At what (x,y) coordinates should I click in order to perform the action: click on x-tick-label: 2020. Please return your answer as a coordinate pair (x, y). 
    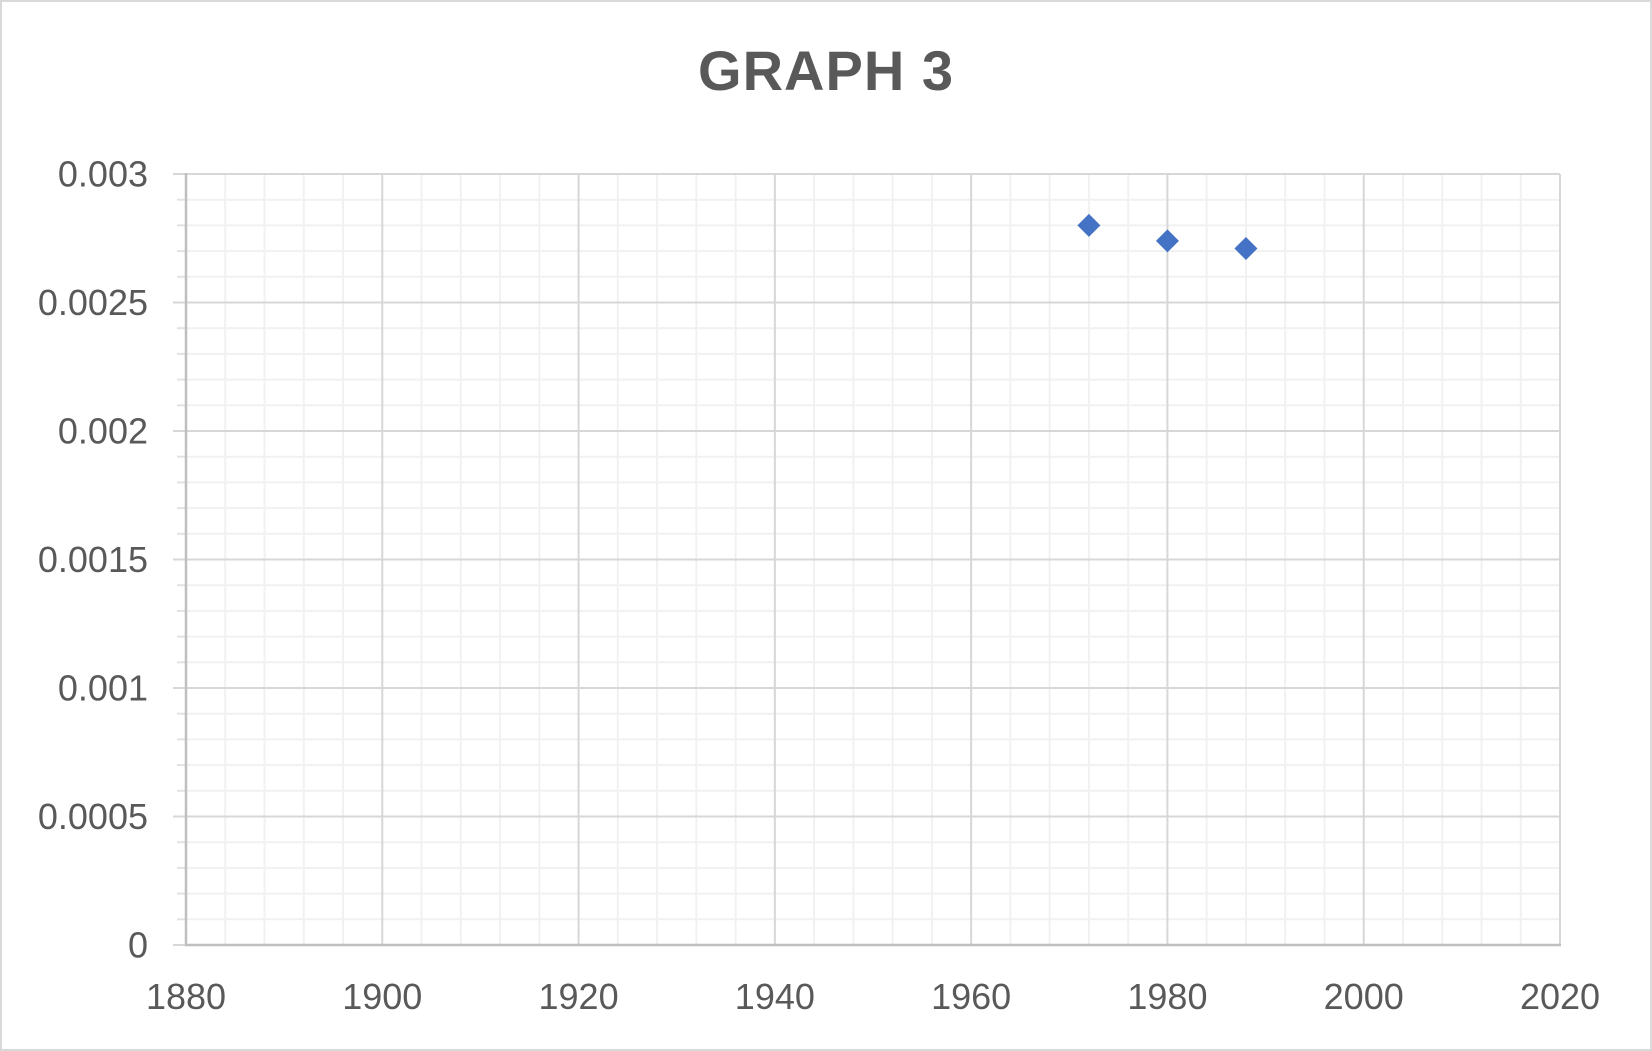
    Looking at the image, I should click on (1560, 996).